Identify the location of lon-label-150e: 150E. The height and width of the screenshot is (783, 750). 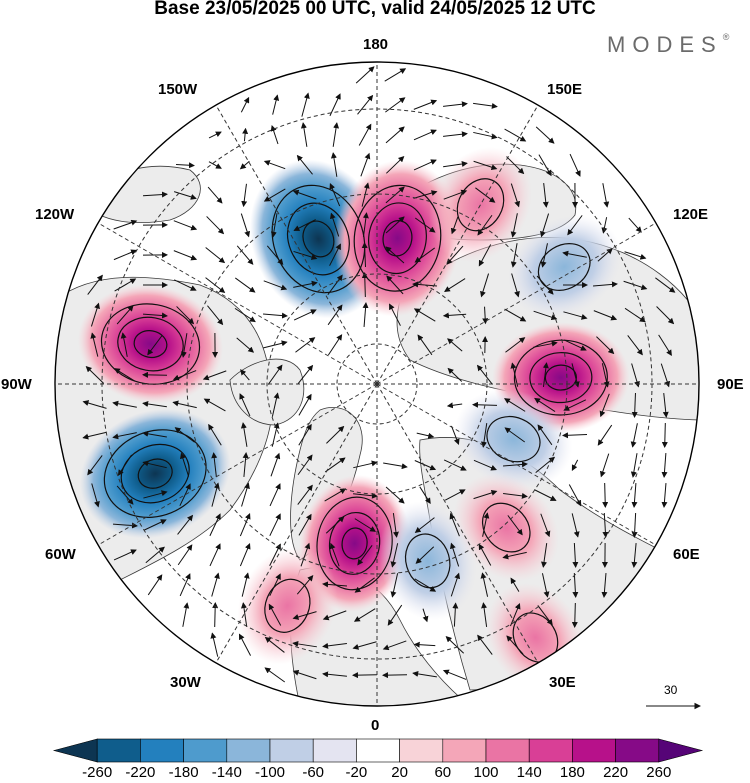
(565, 89).